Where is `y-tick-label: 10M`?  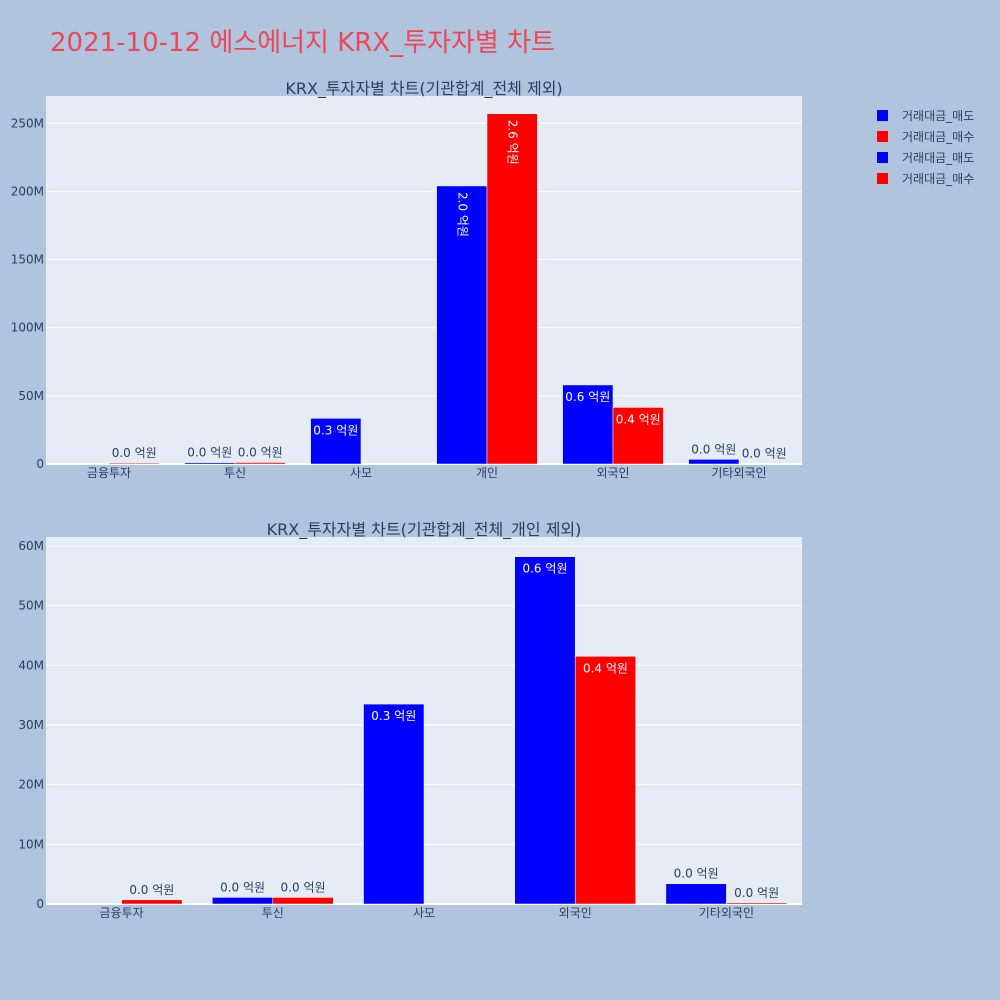 y-tick-label: 10M is located at coordinates (31, 844).